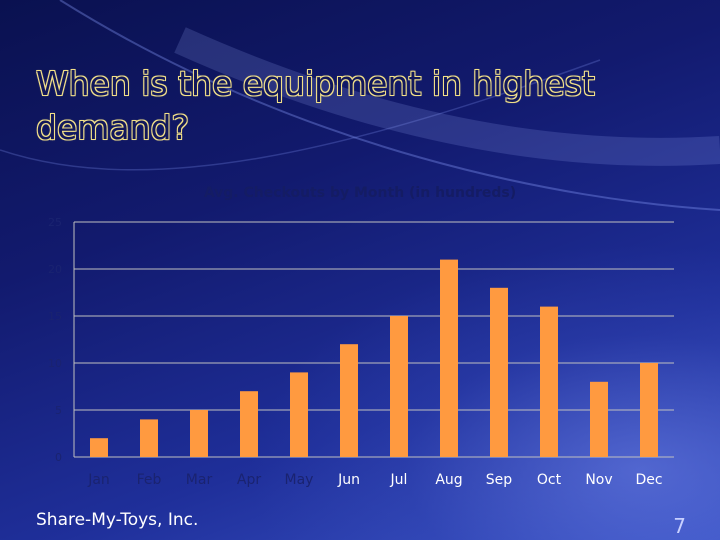 The width and height of the screenshot is (720, 540). What do you see at coordinates (315, 105) in the screenshot?
I see `slide-title: When is the equipment in highest demand?` at bounding box center [315, 105].